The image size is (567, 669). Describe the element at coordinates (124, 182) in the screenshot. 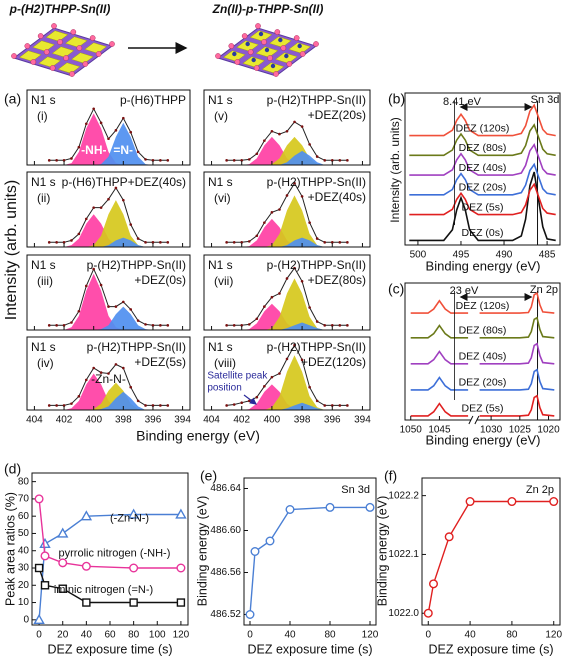

I see `panel-title: p-(H6)THPP+DEZ(40s)` at that location.